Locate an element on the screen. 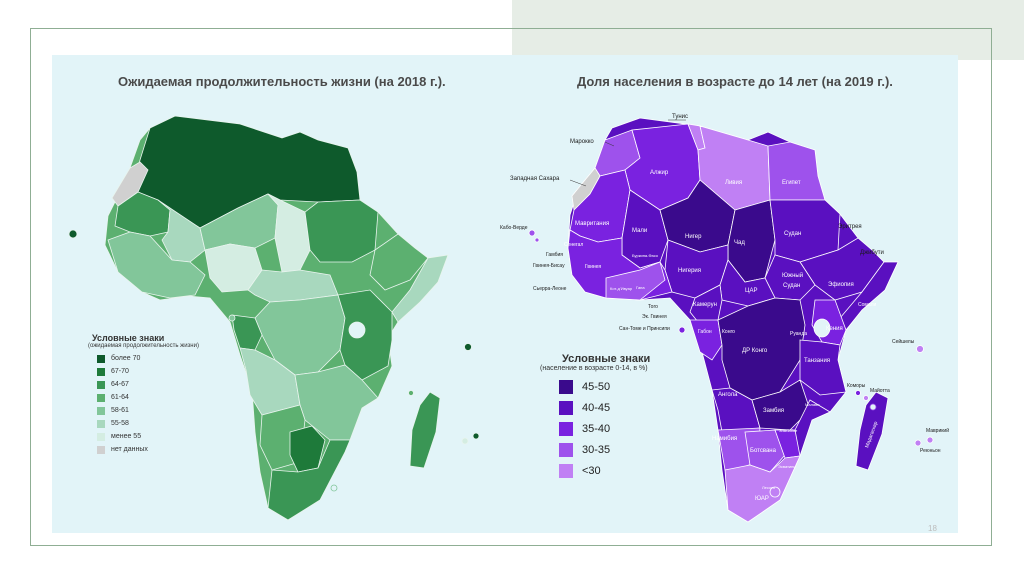  label-djibouti: Джибути is located at coordinates (872, 253).